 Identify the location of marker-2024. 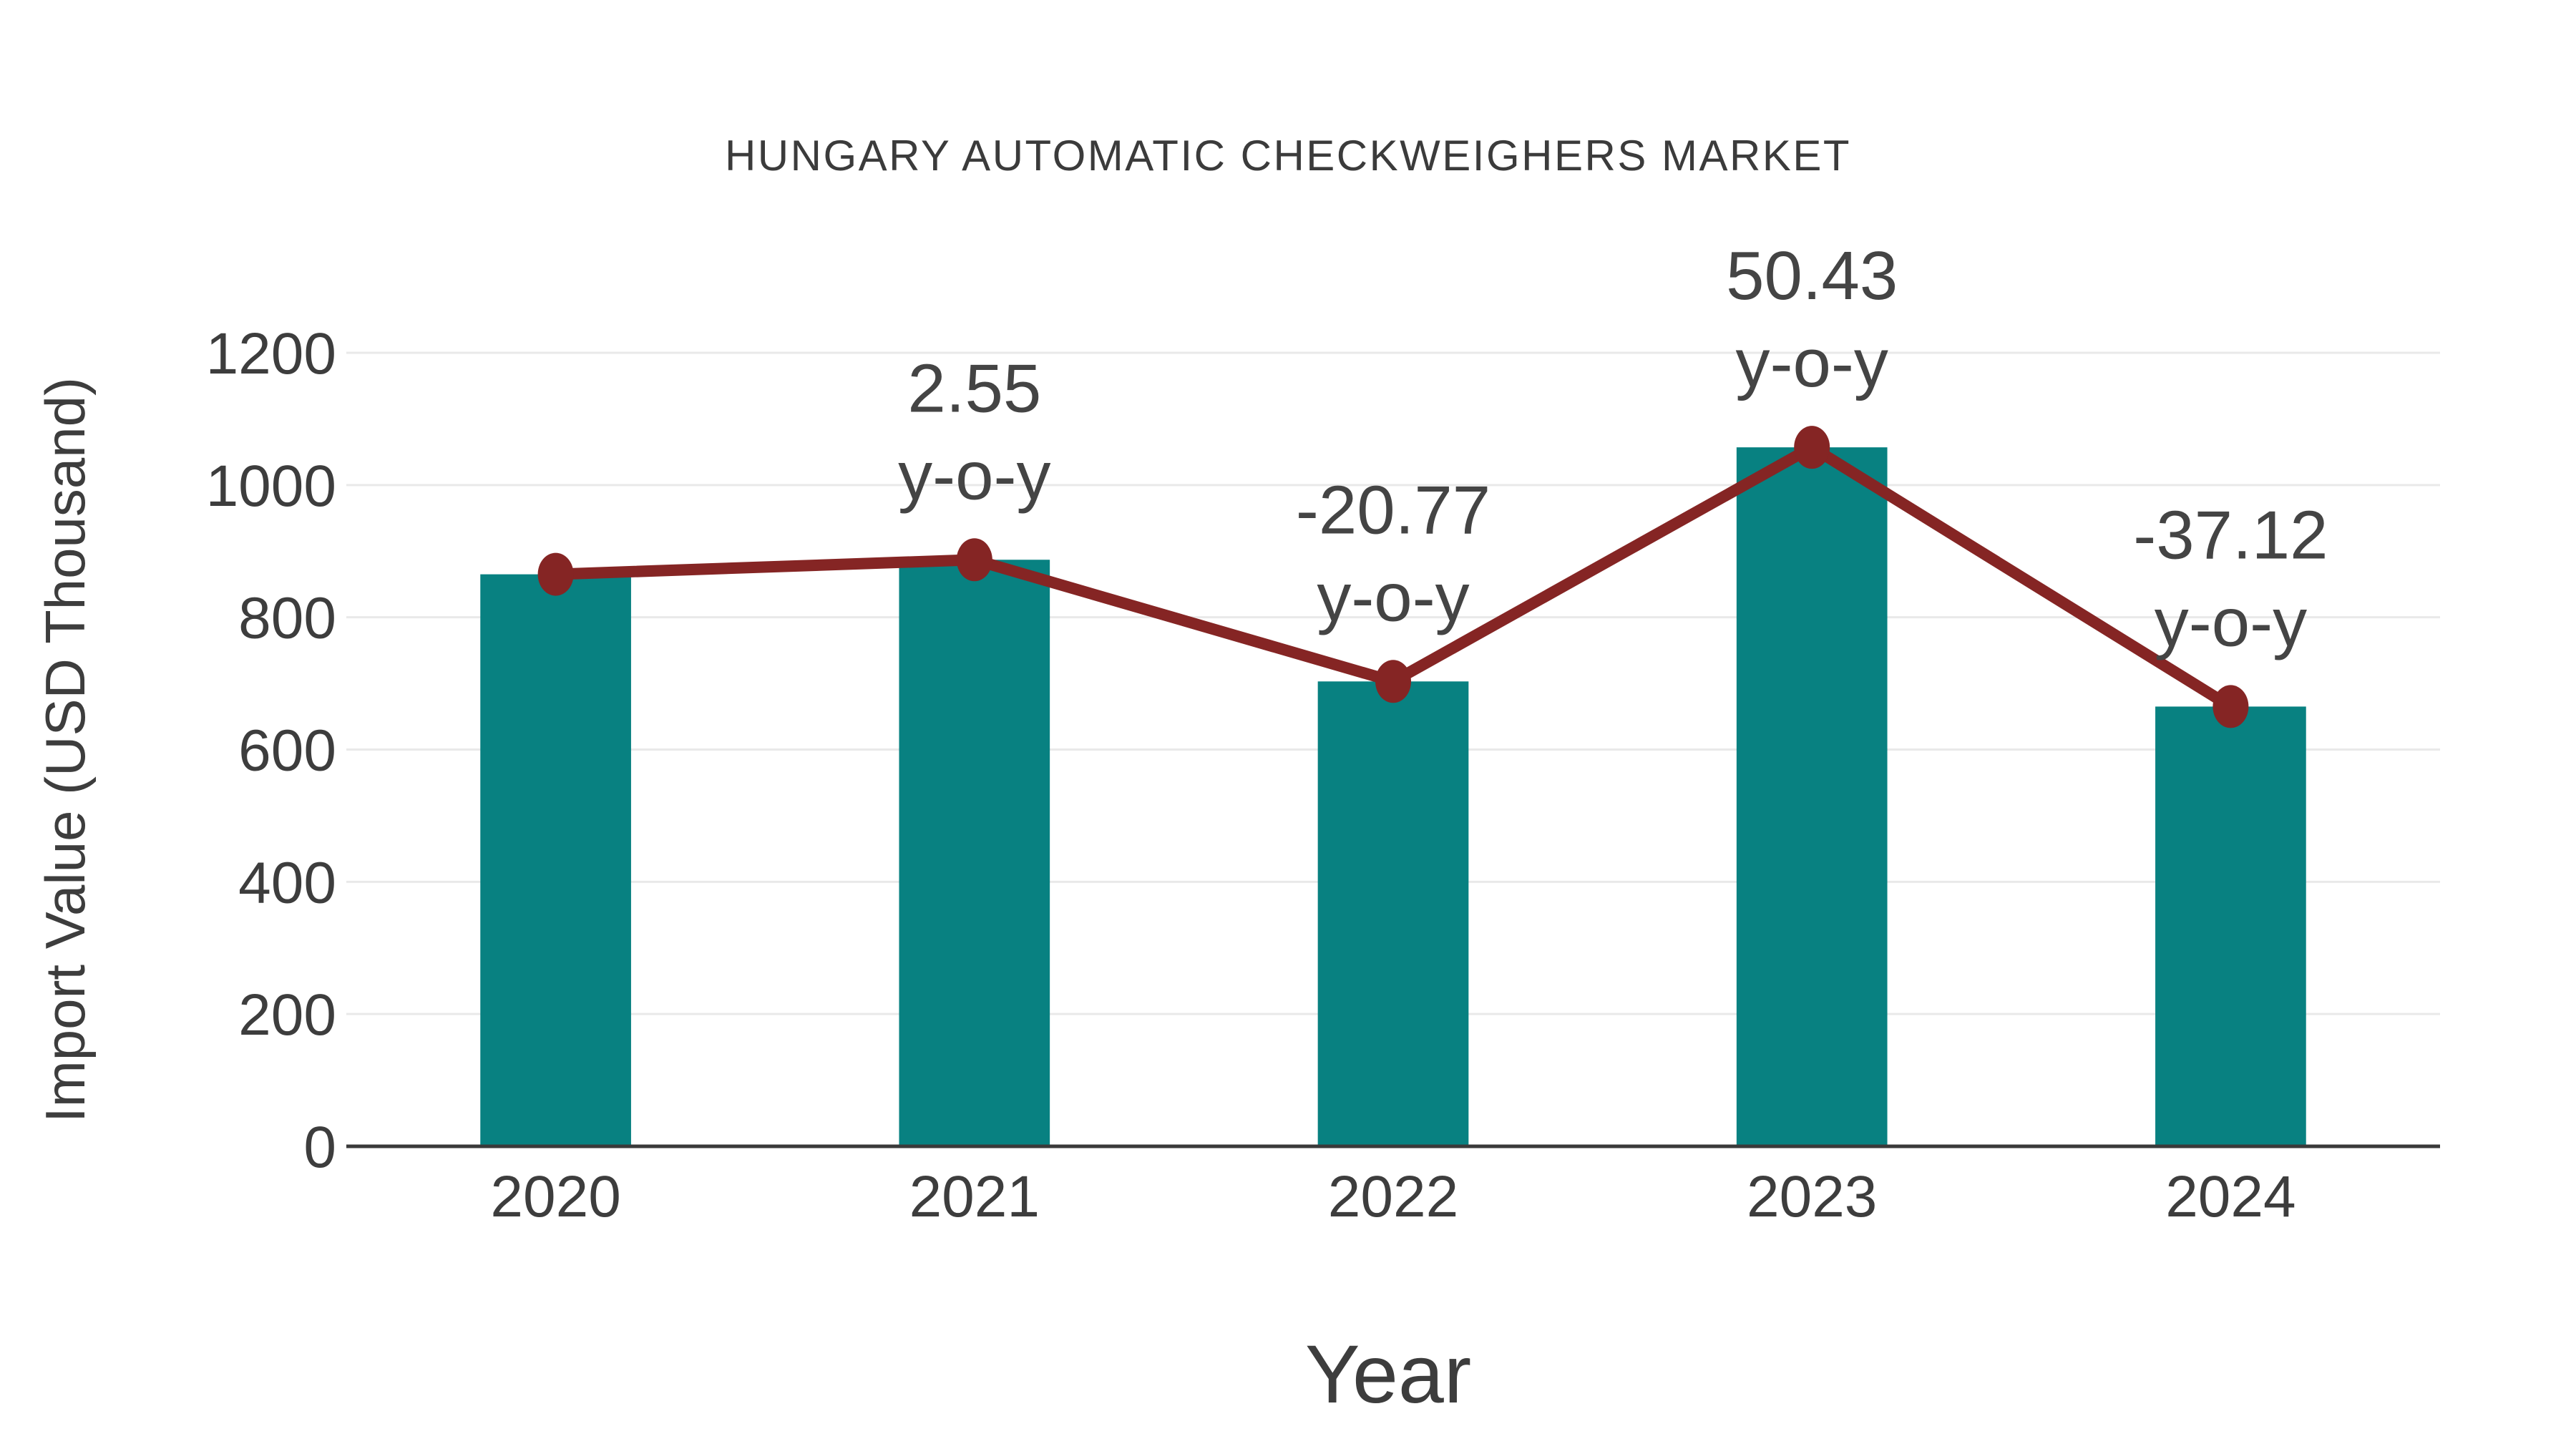
(2230, 706).